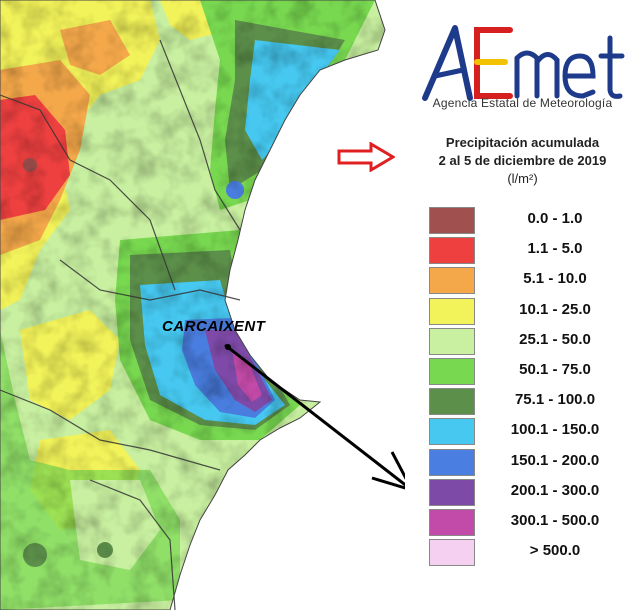 The image size is (640, 610). I want to click on legend-label: 25.1 - 50.0, so click(555, 339).